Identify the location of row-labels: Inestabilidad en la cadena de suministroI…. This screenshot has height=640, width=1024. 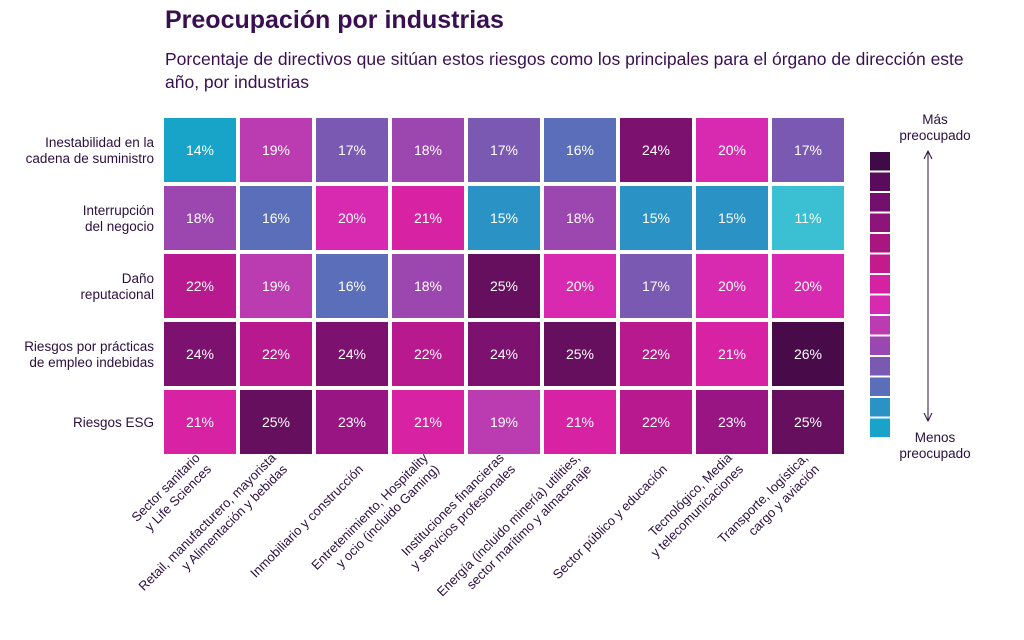
(89, 282).